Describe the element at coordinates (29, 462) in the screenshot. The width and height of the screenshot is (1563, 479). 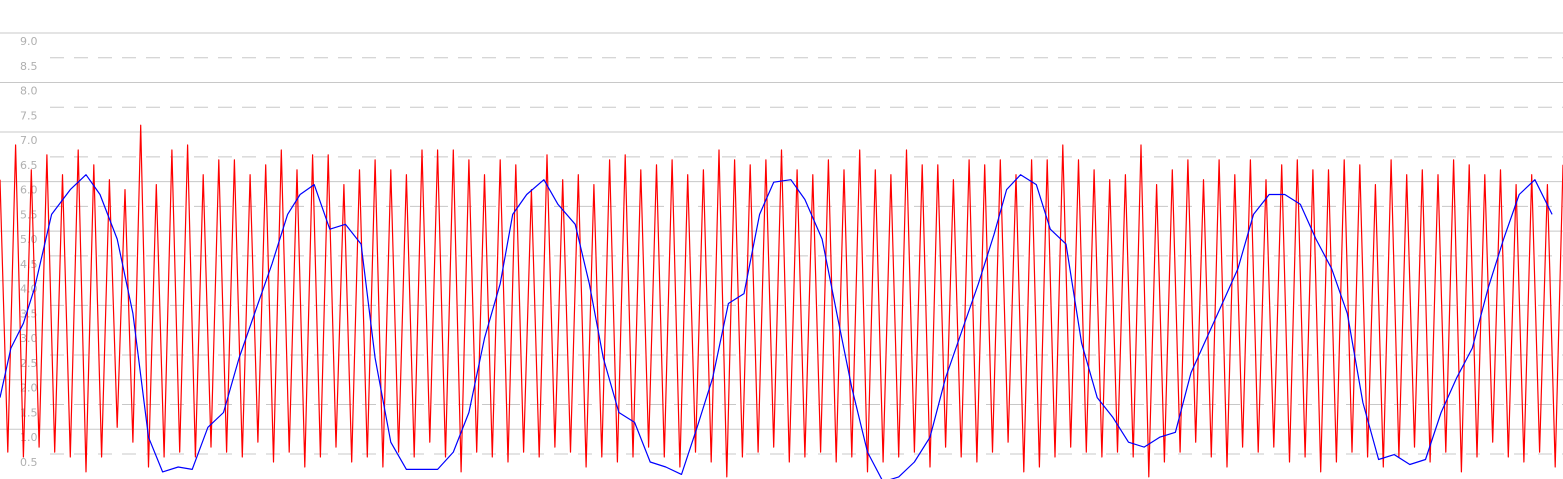
I see `y-tick-label: 0.5` at that location.